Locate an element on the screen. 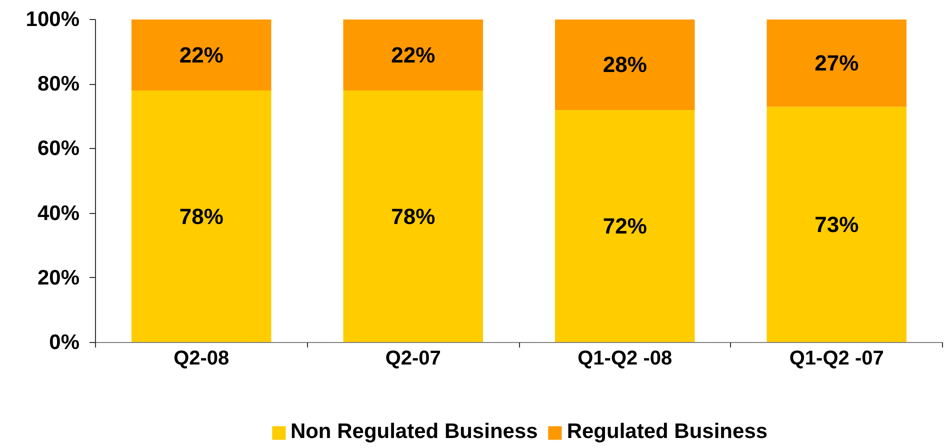 The width and height of the screenshot is (944, 448). x-tick-label: Q2-07 is located at coordinates (413, 359).